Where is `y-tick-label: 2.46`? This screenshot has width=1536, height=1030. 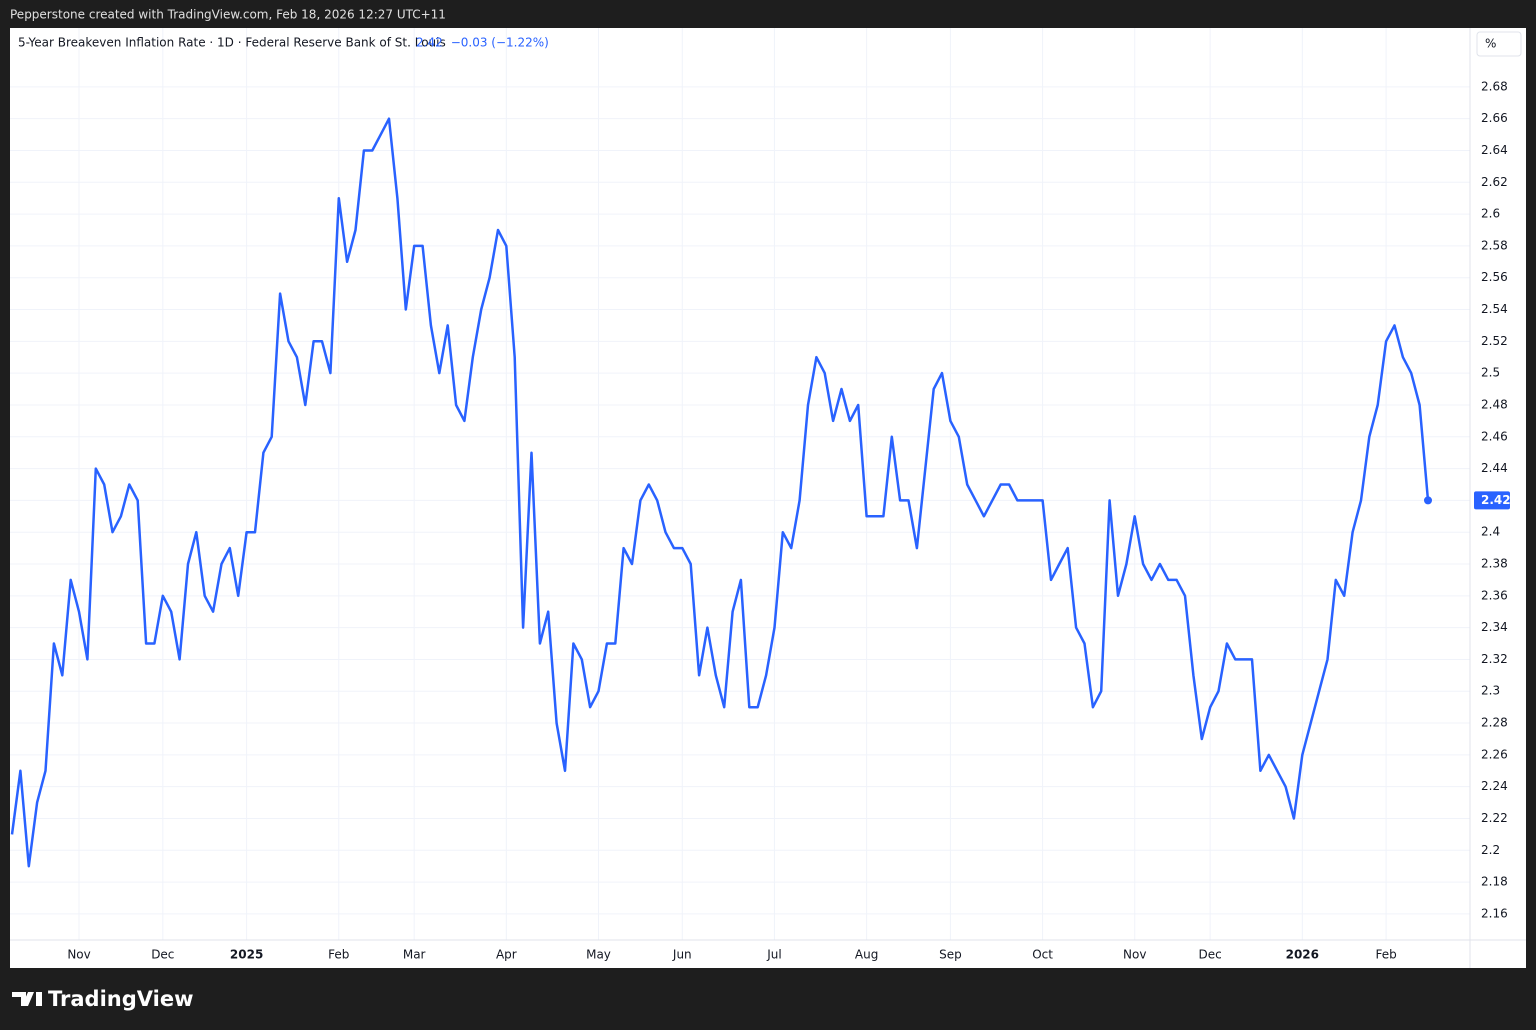
y-tick-label: 2.46 is located at coordinates (1494, 436).